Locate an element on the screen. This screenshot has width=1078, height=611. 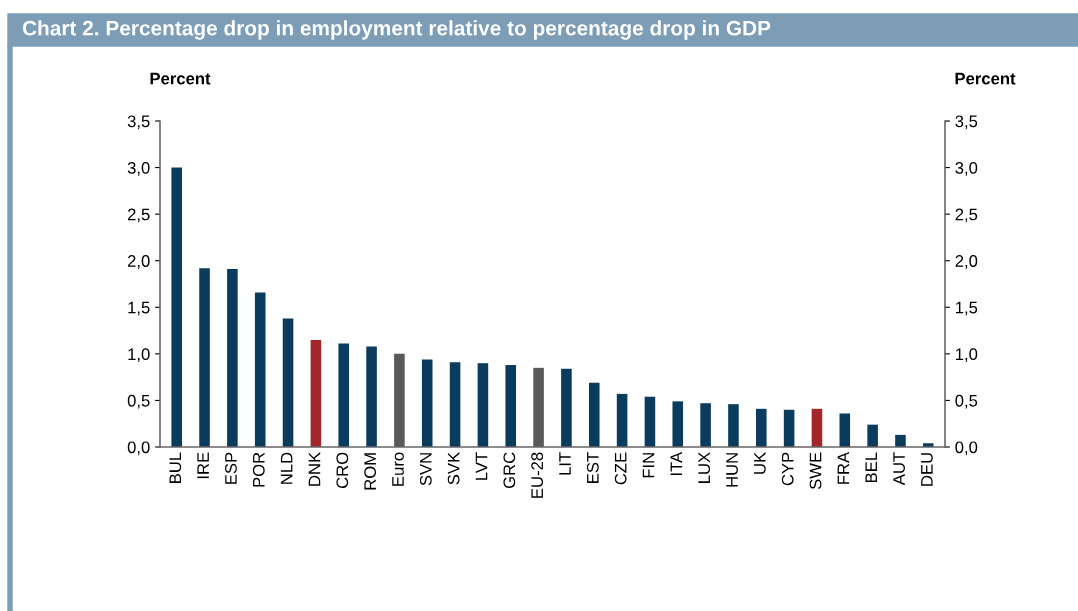
y-tick-label: 2,0 is located at coordinates (138, 262).